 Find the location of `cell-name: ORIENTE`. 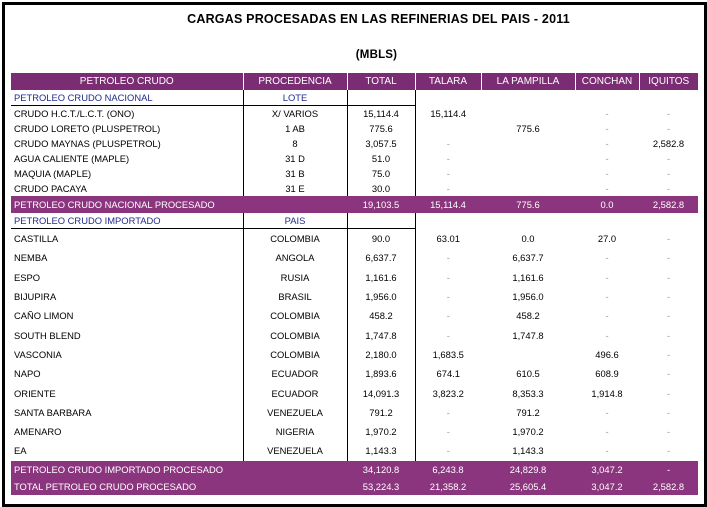

cell-name: ORIENTE is located at coordinates (127, 393).